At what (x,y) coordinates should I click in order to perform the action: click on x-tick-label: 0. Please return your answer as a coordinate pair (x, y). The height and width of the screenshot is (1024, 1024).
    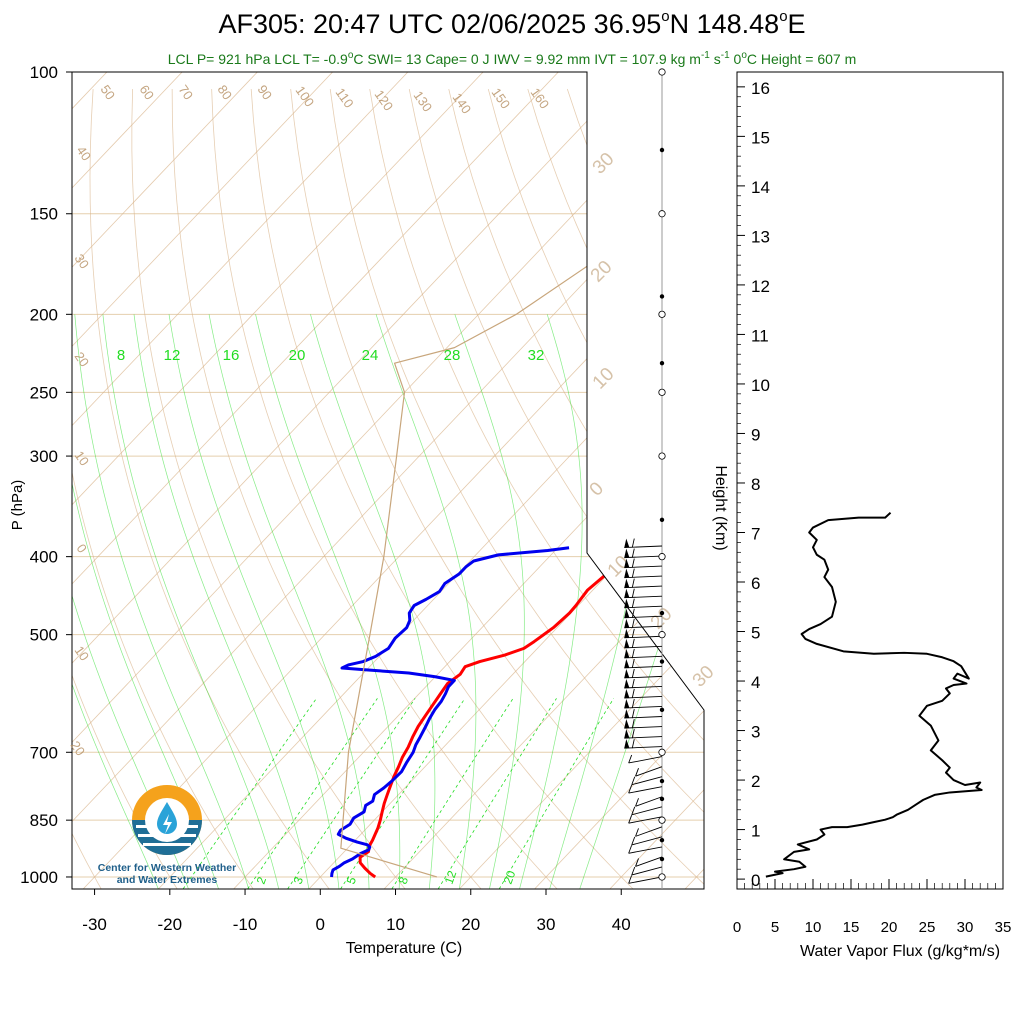
    Looking at the image, I should click on (320, 924).